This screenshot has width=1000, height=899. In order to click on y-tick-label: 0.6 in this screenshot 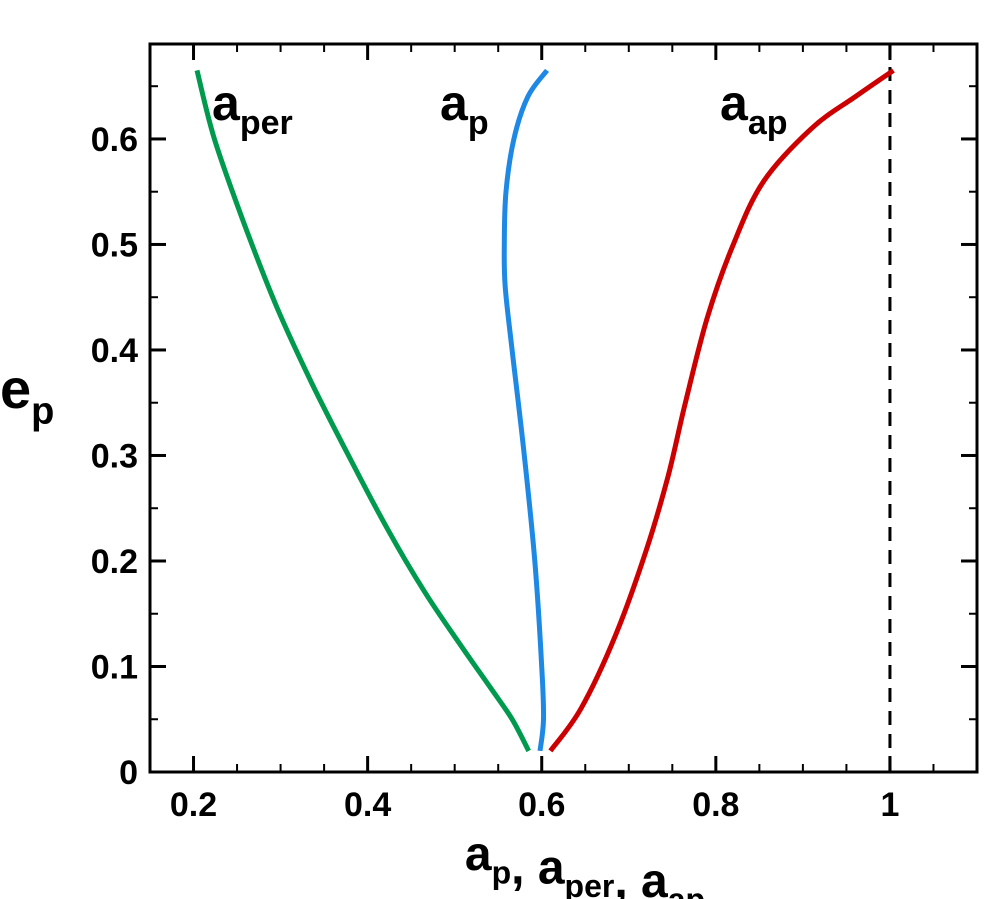, I will do `click(114, 140)`.